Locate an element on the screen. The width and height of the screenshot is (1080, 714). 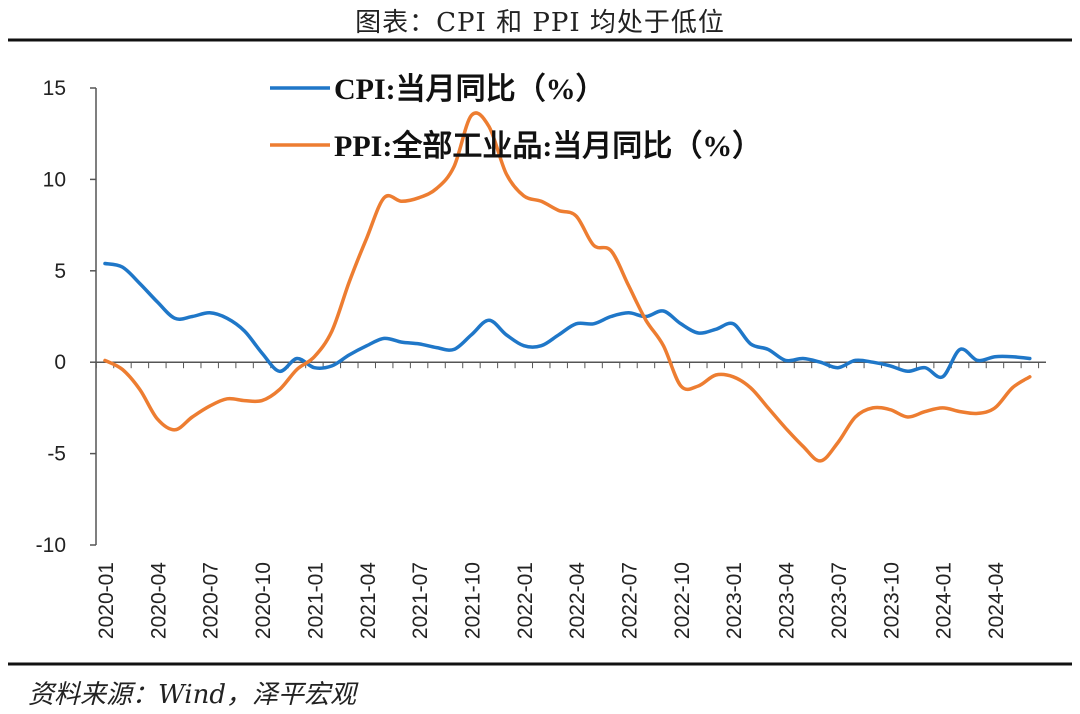
x-tick-label: 2022-07 is located at coordinates (630, 600).